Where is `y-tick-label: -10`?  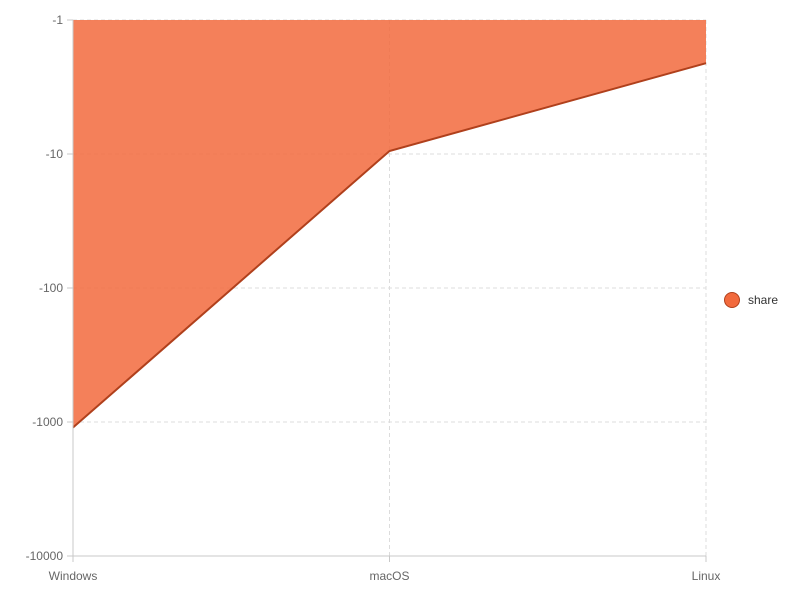
y-tick-label: -10 is located at coordinates (55, 154).